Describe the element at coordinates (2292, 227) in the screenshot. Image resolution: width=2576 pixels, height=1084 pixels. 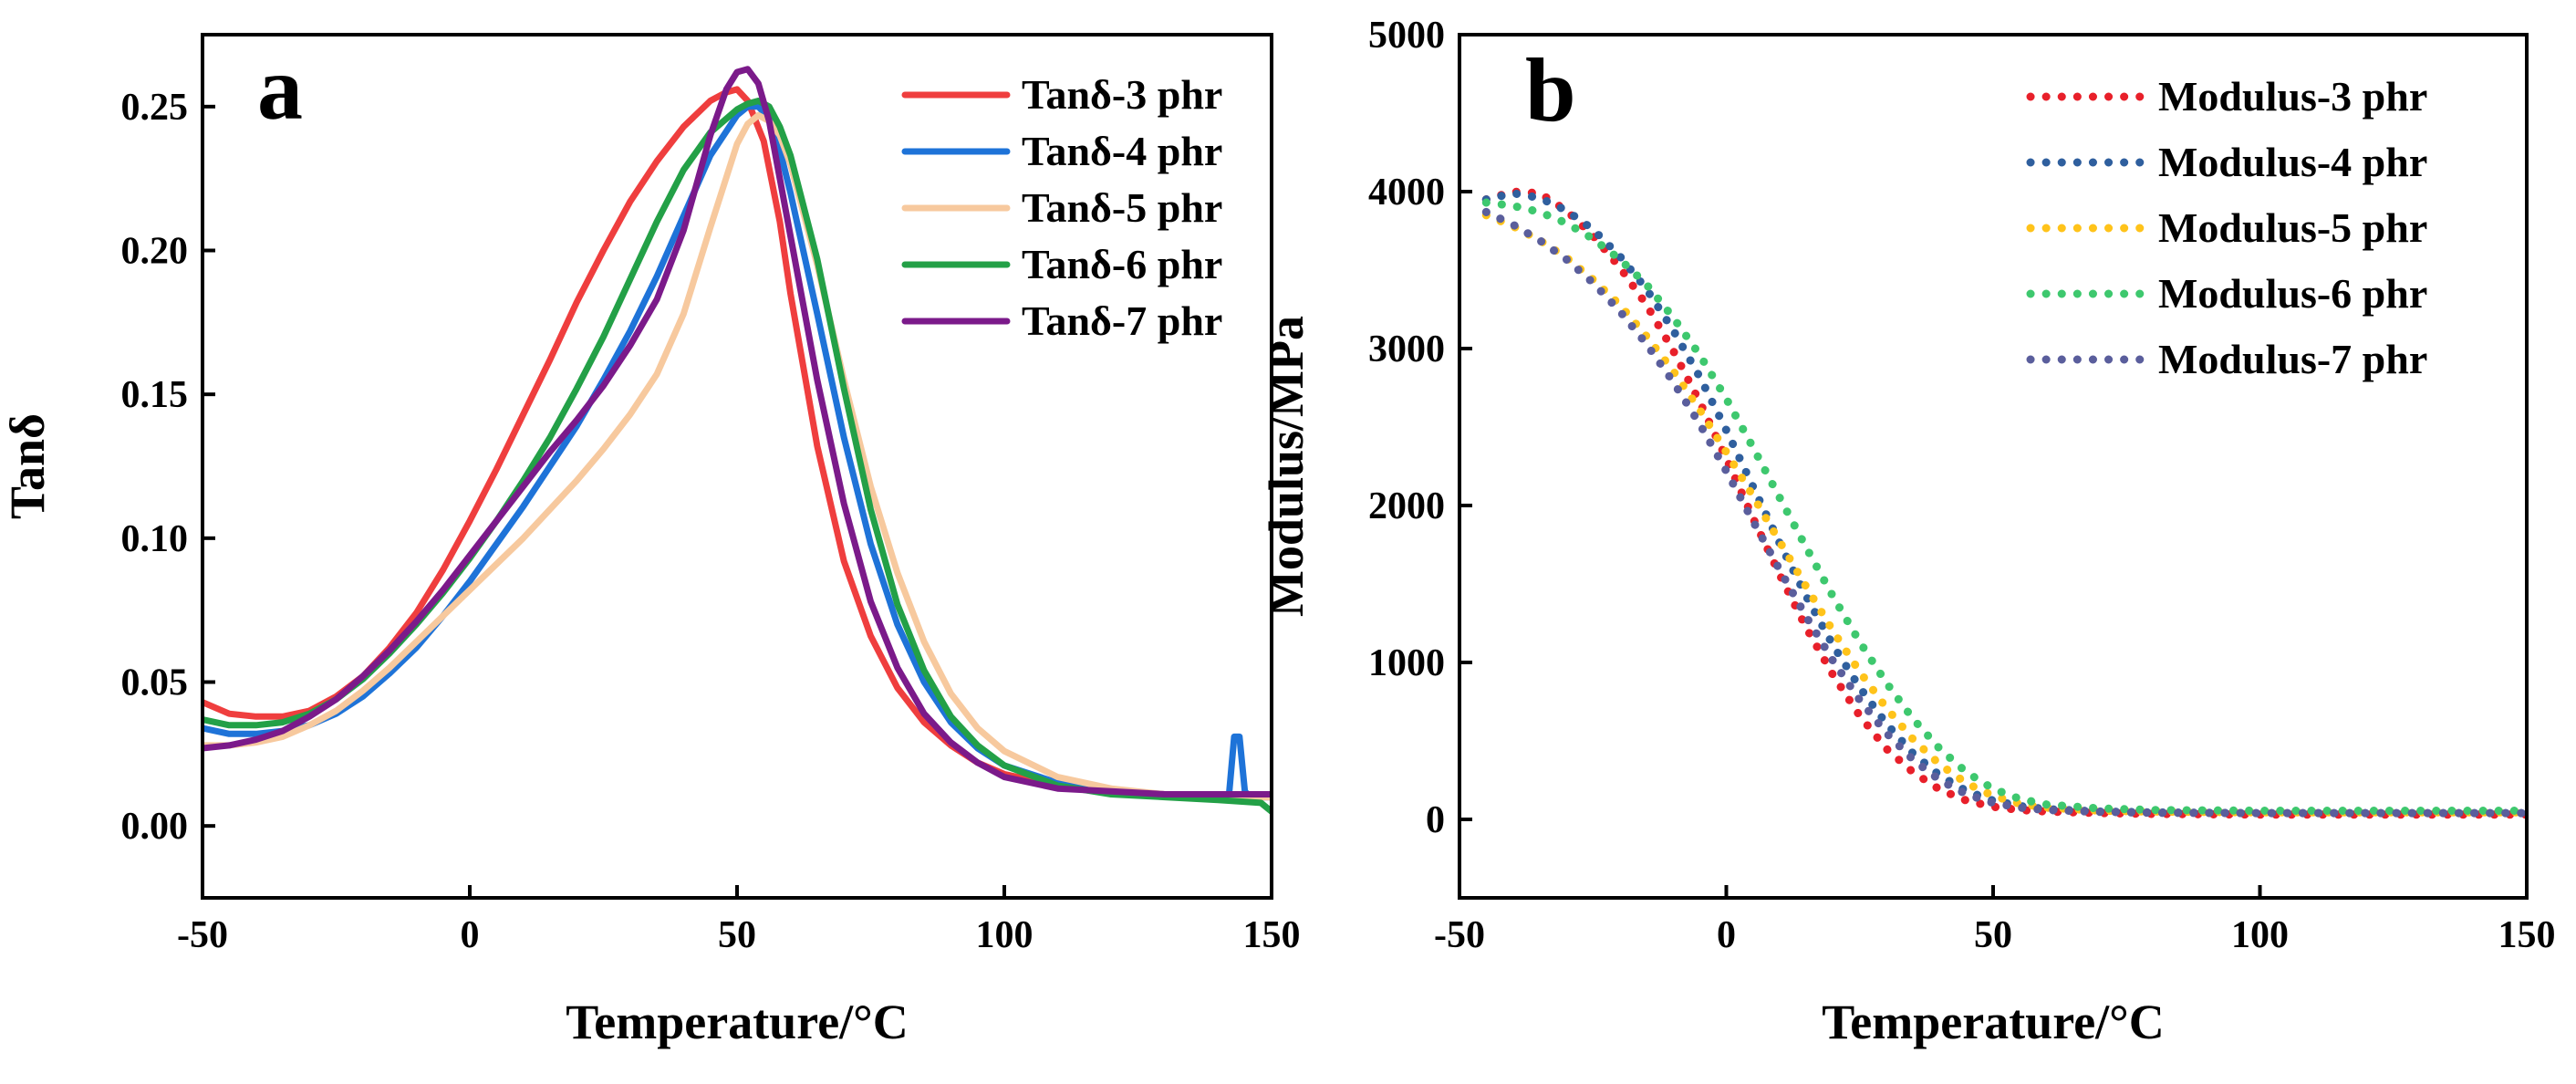
I see `legend-label: Modulus-5 phr` at that location.